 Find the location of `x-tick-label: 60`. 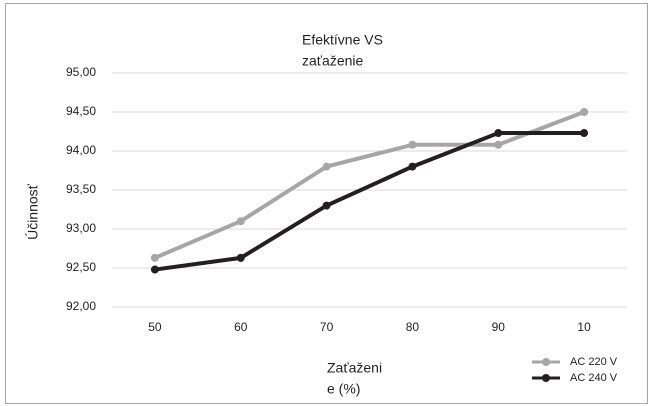

x-tick-label: 60 is located at coordinates (241, 327).